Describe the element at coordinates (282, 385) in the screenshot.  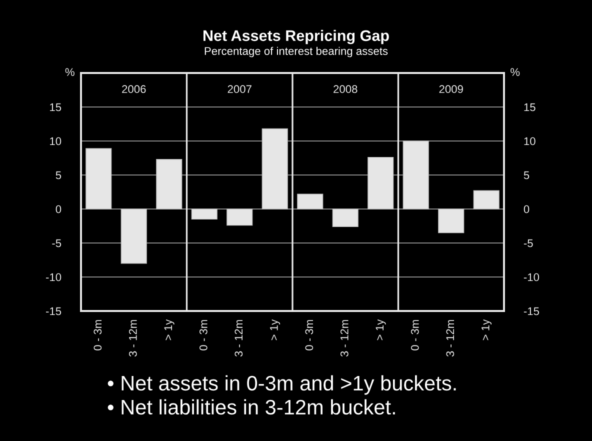
I see `text: • Net assets in 0-3m and >1y buckets.` at that location.